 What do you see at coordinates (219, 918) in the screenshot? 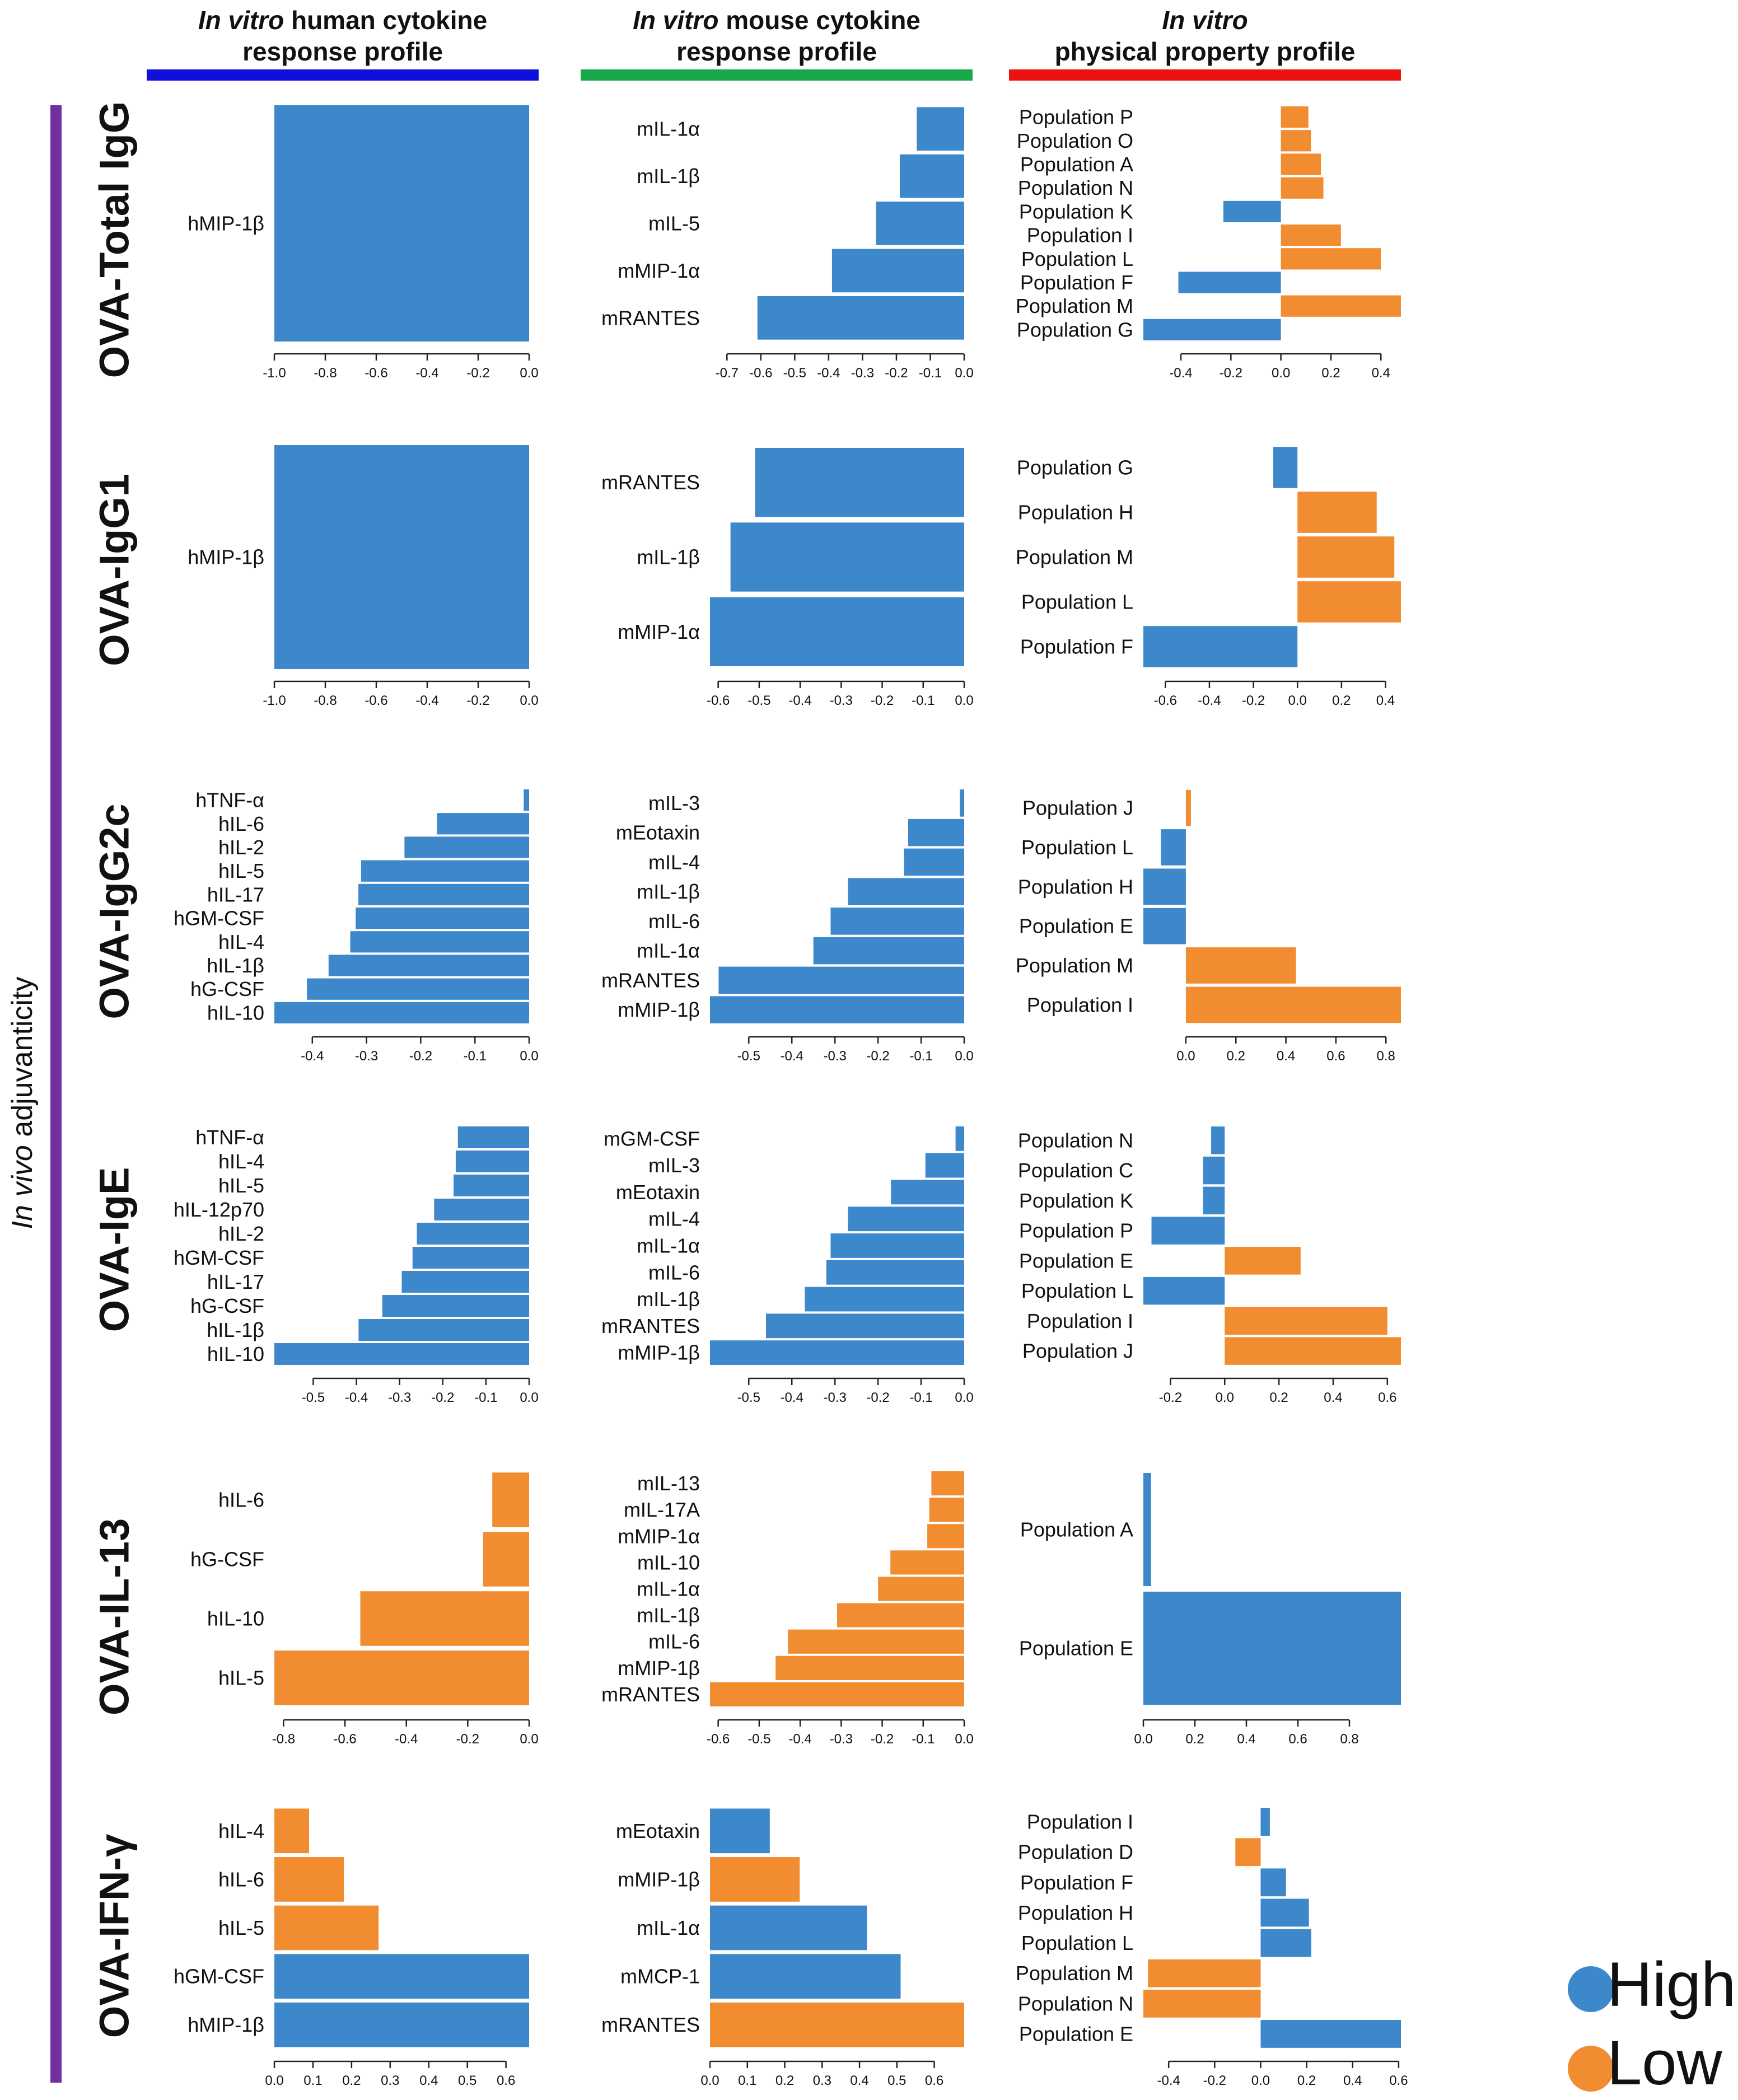
I see `category-label: hGM-CSF` at bounding box center [219, 918].